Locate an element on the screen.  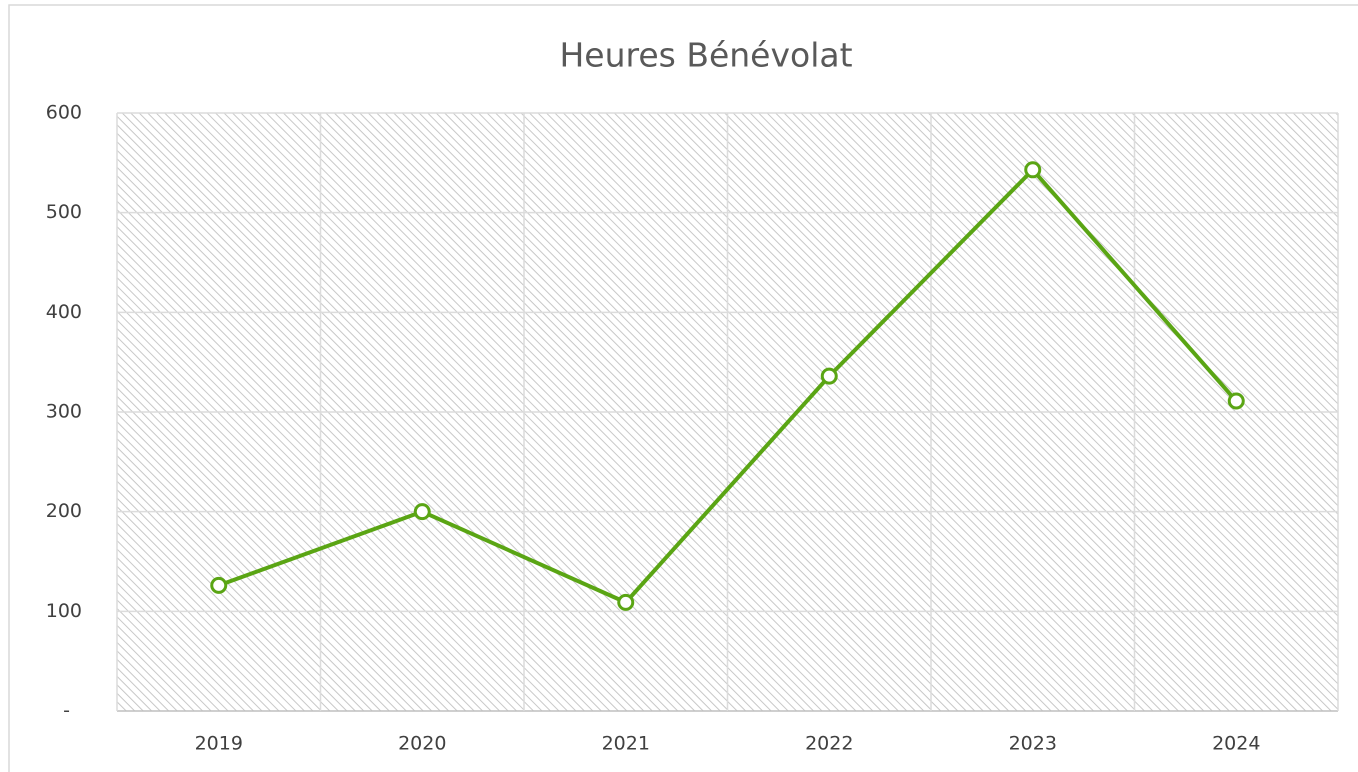
y-tick-label: 200 is located at coordinates (64, 511).